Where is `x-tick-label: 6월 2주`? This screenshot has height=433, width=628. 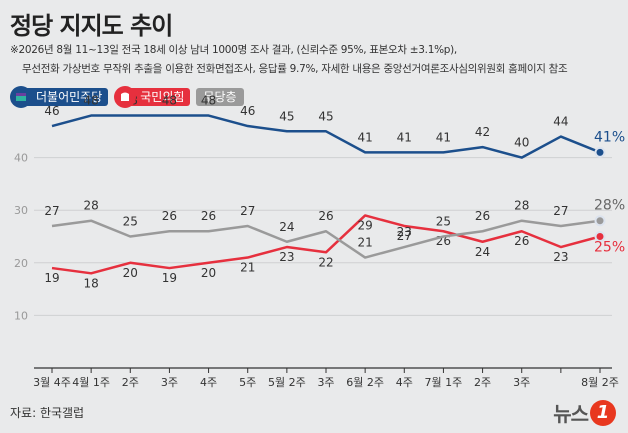
x-tick-label: 6월 2주 is located at coordinates (365, 382).